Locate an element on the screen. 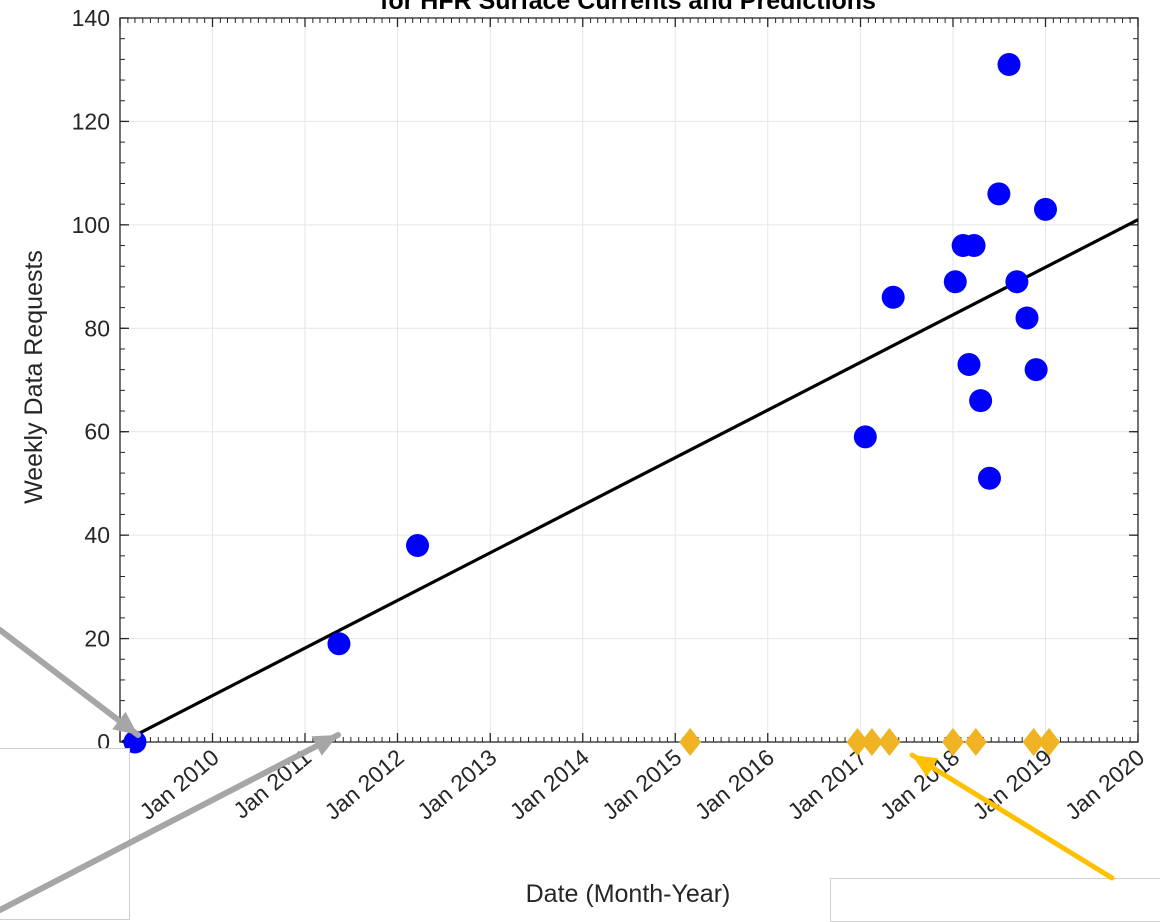  chart-title: for HFR Surface Currents and Predictions is located at coordinates (628, 7).